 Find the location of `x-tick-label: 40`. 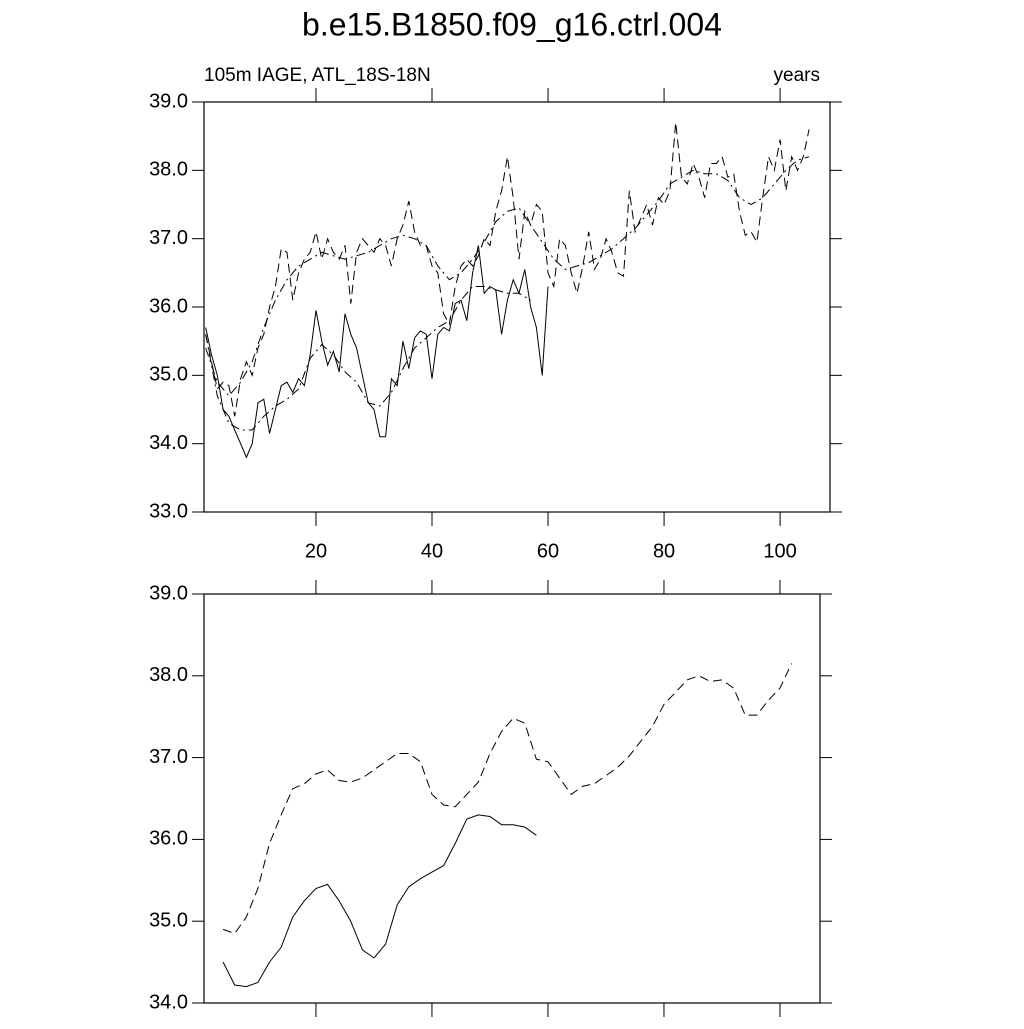

x-tick-label: 40 is located at coordinates (432, 551).